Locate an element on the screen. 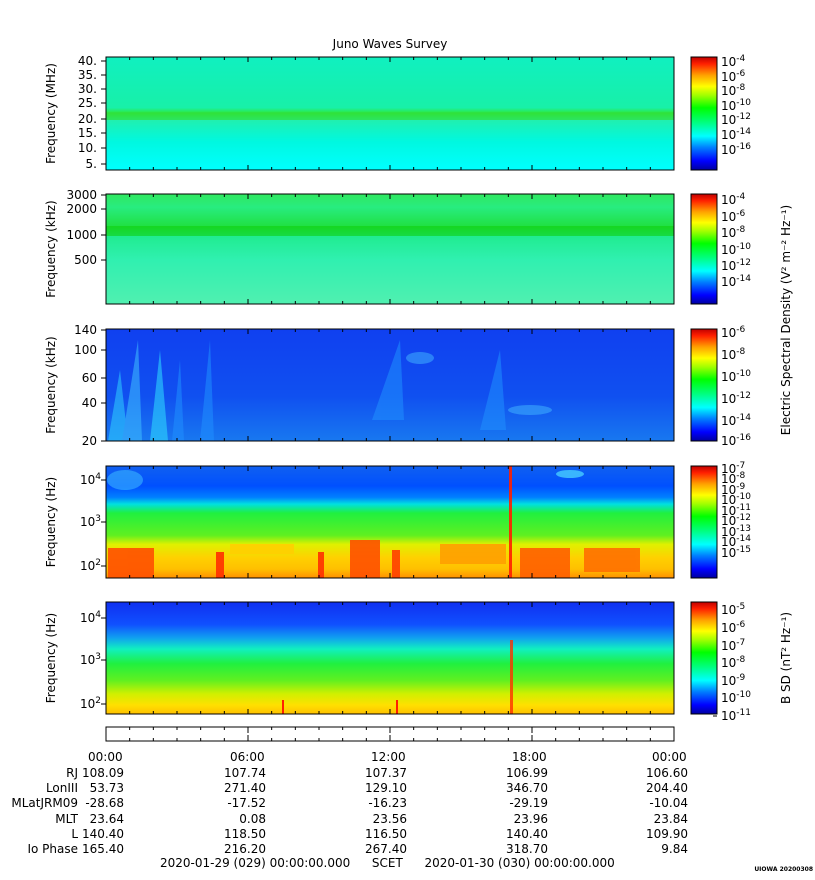 This screenshot has height=880, width=815. ephemeris-value: -29.19 is located at coordinates (528, 803).